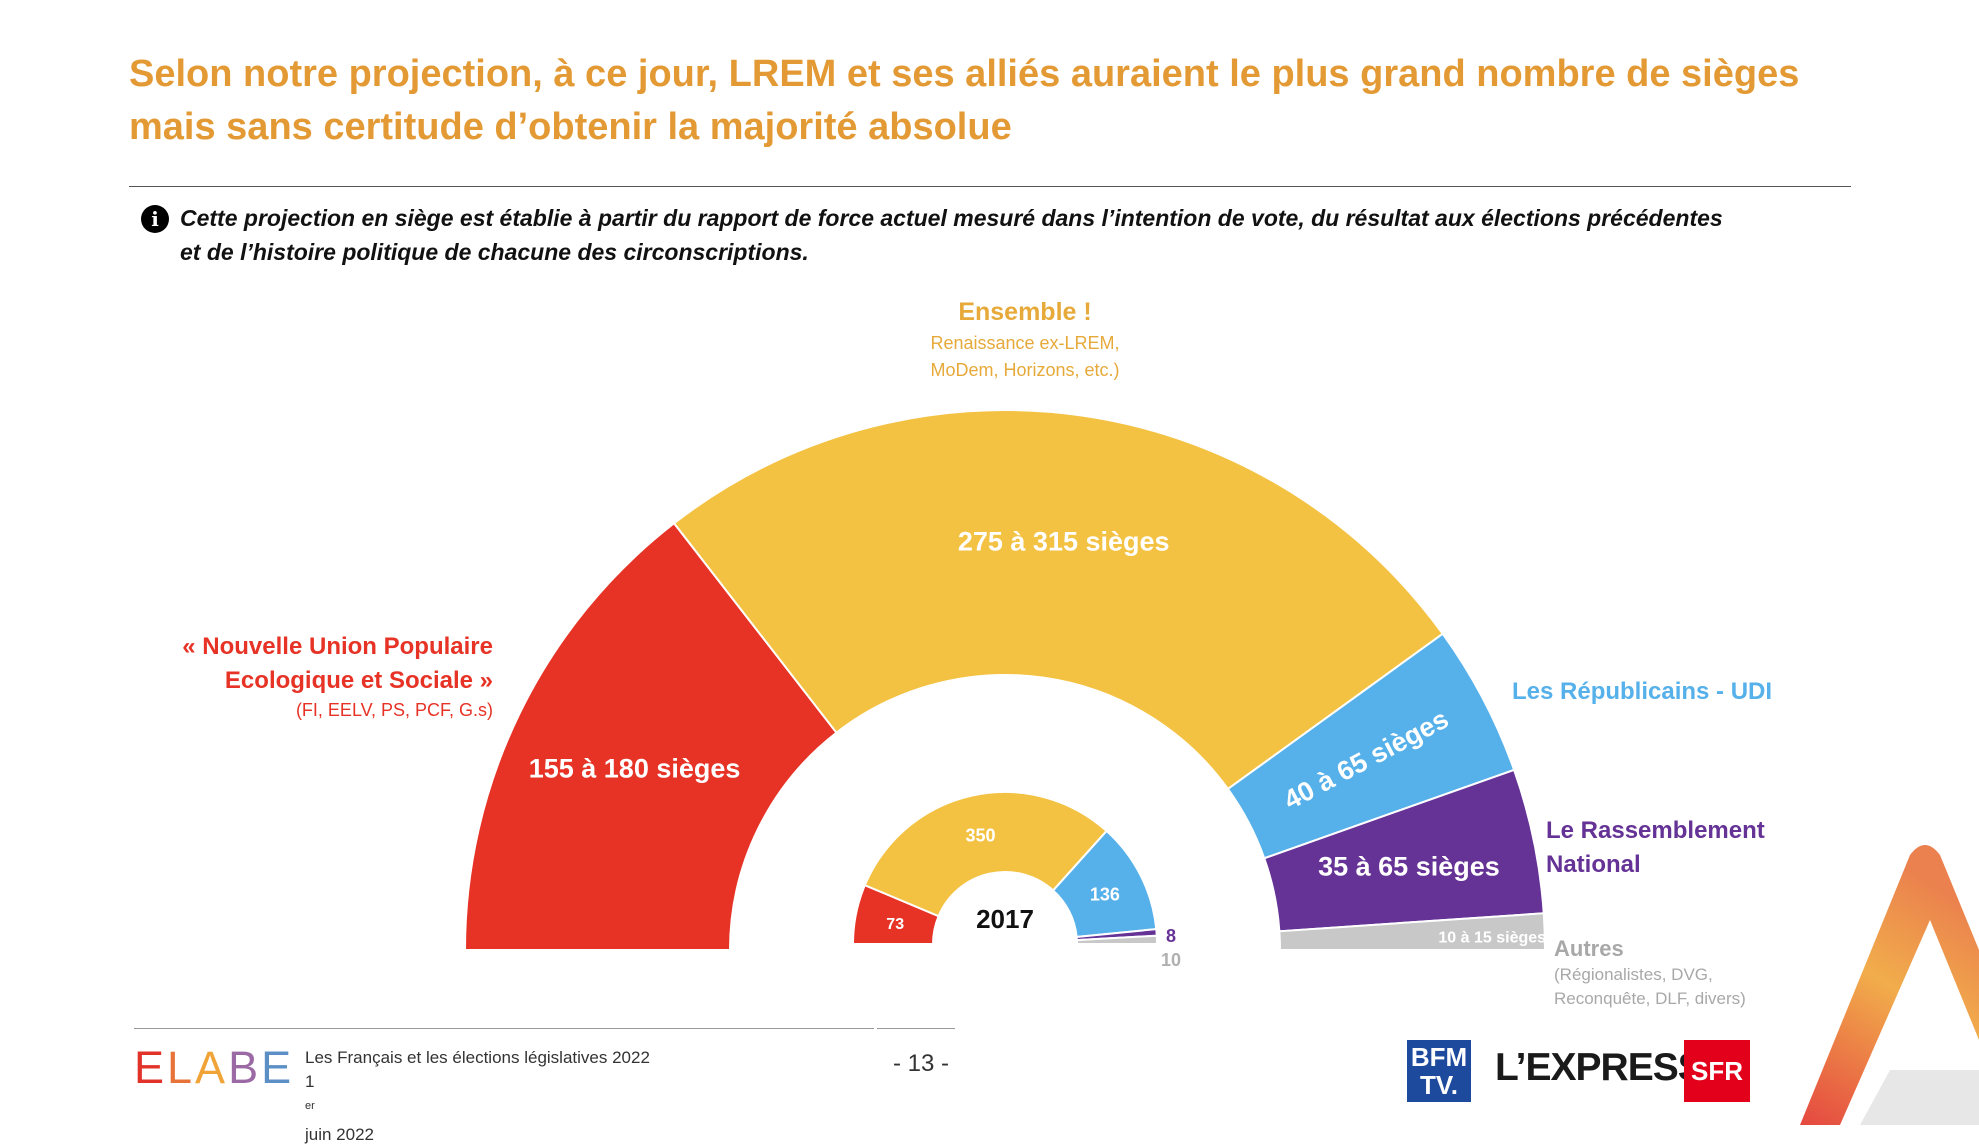 This screenshot has width=1979, height=1147. I want to click on footer-divider-left, so click(504, 1028).